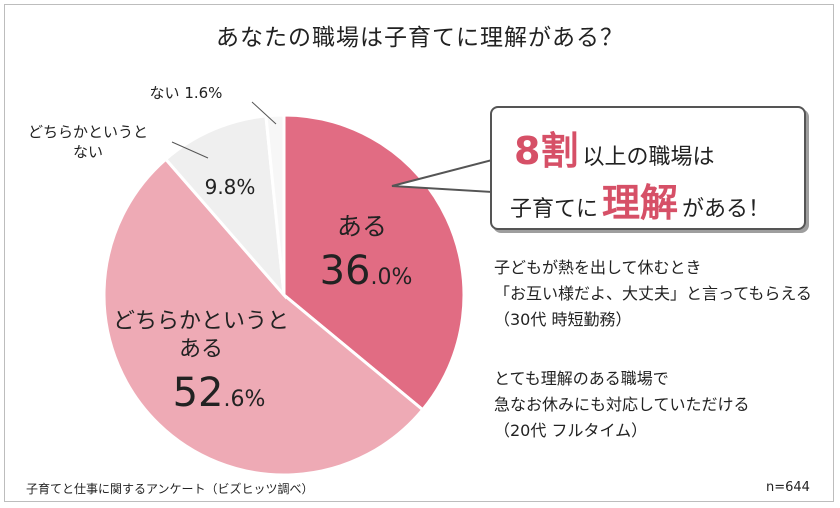  What do you see at coordinates (345, 271) in the screenshot?
I see `slice-value-aru-main: 36` at bounding box center [345, 271].